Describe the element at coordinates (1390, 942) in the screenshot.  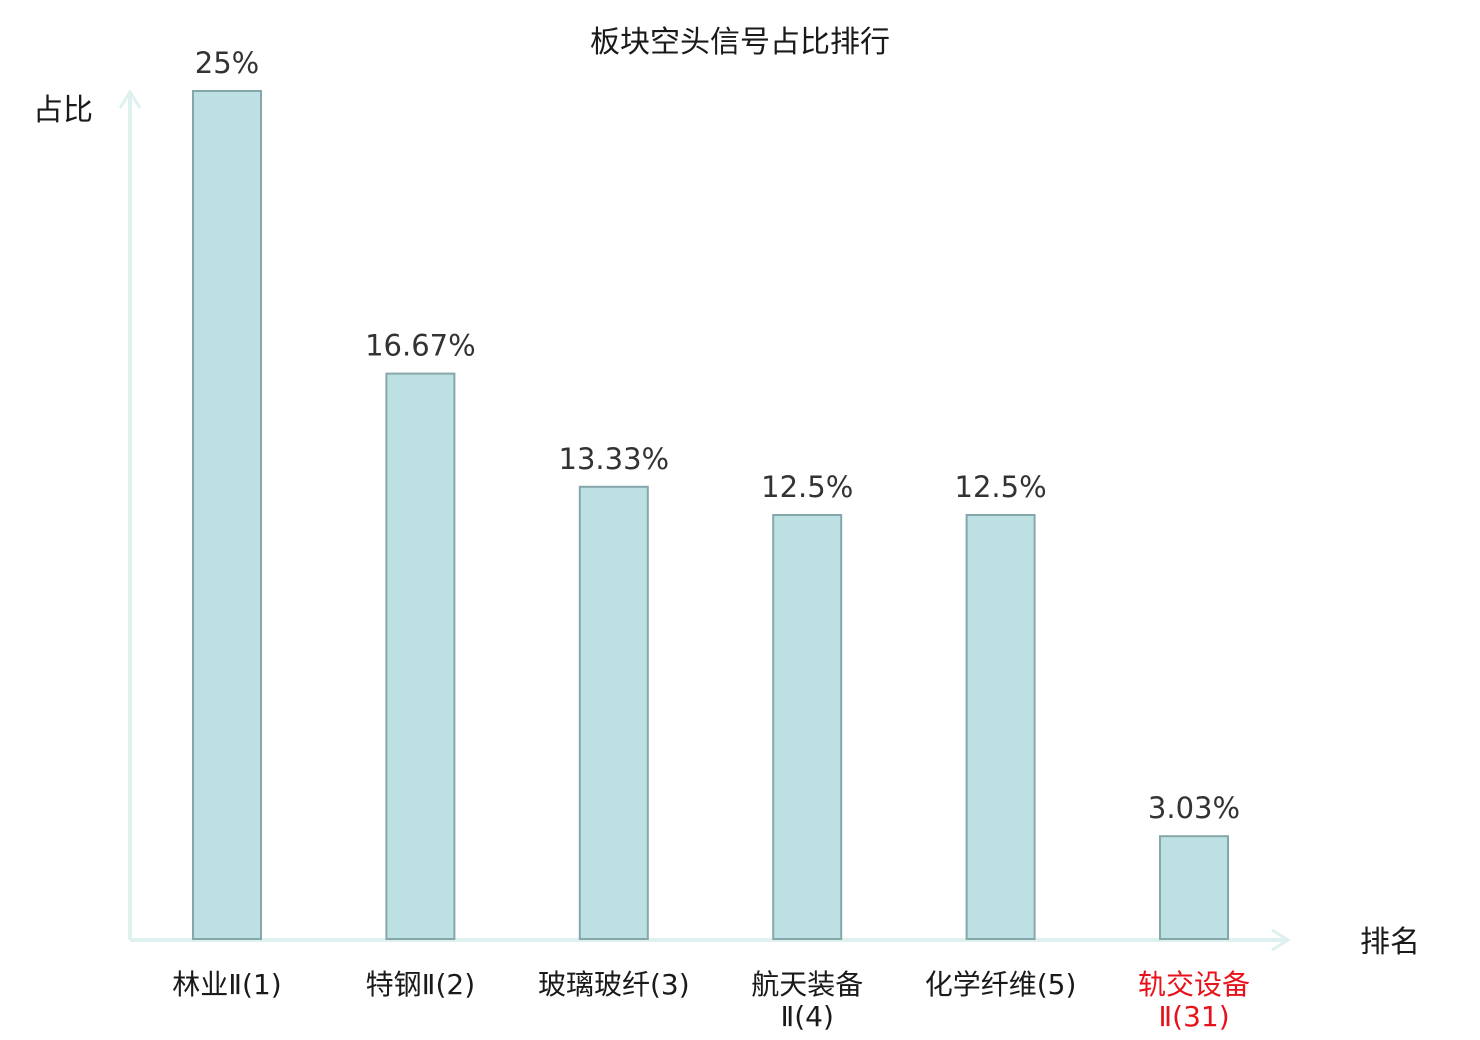
I see `x-axis-label: 排名` at that location.